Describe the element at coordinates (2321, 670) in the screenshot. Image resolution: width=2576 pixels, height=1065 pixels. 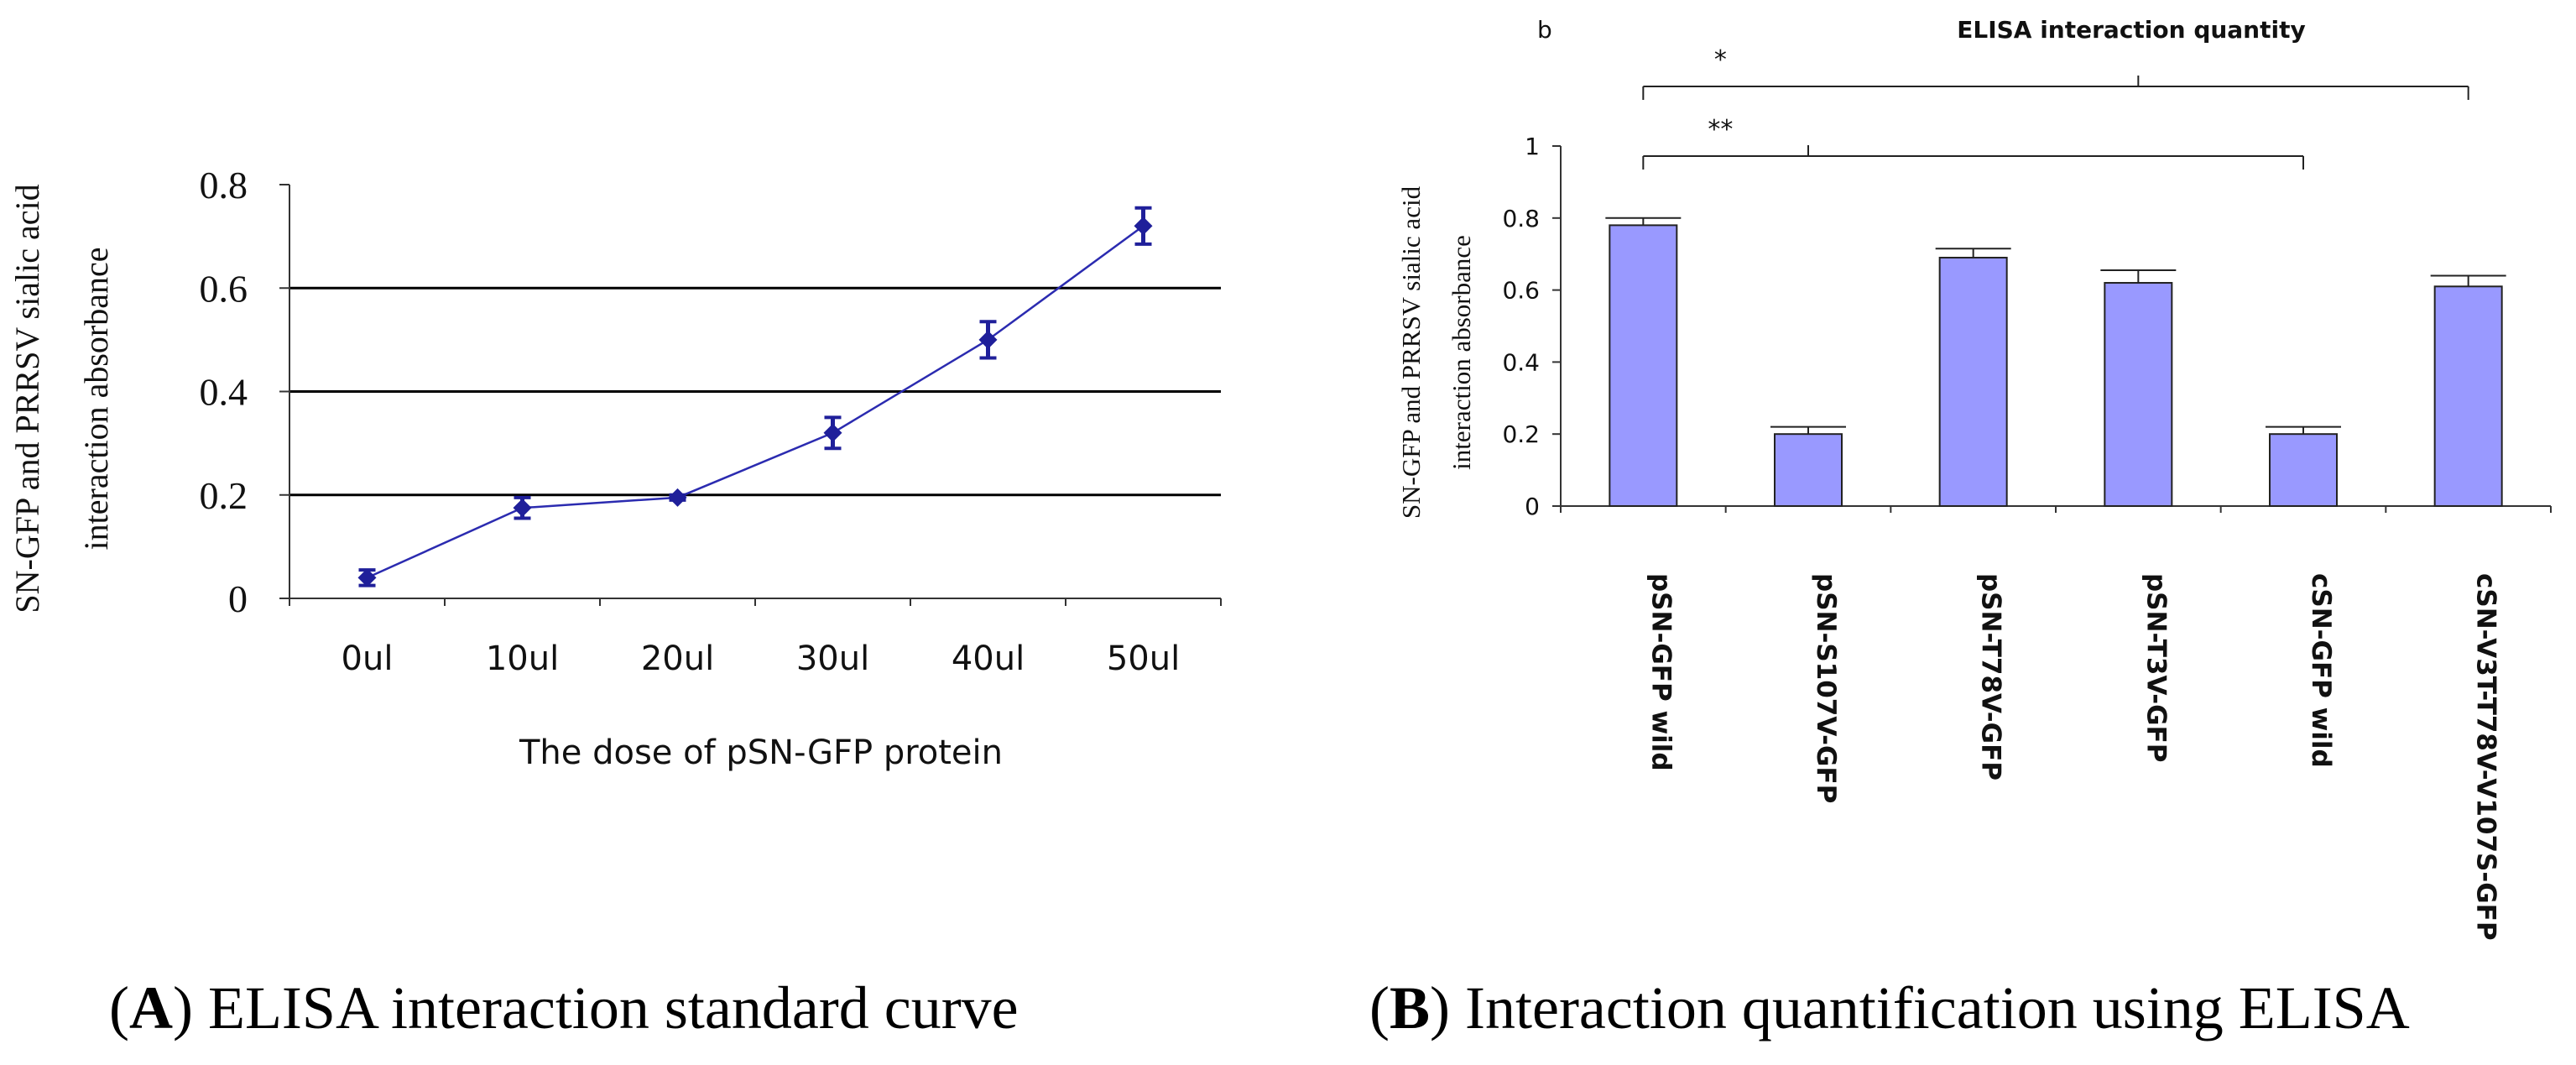
I see `b-x-tick-label-4: cSN-GFP wild` at that location.